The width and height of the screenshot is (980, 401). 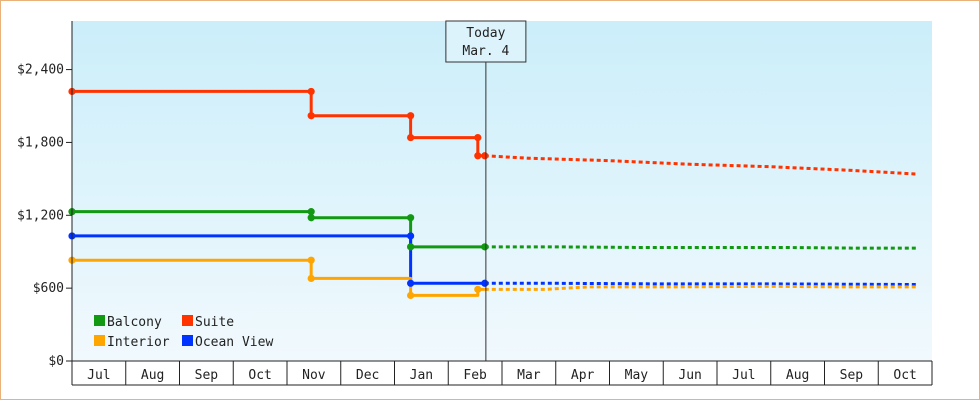 What do you see at coordinates (700, 283) in the screenshot?
I see `forecast-line-ocean-view` at bounding box center [700, 283].